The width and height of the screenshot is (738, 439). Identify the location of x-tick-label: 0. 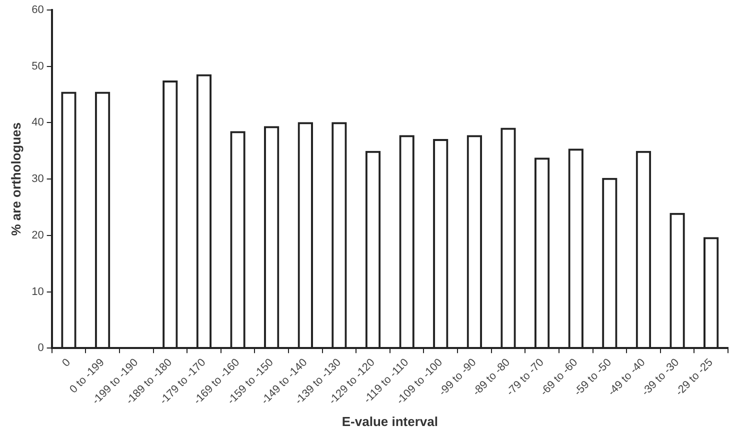
(67, 363).